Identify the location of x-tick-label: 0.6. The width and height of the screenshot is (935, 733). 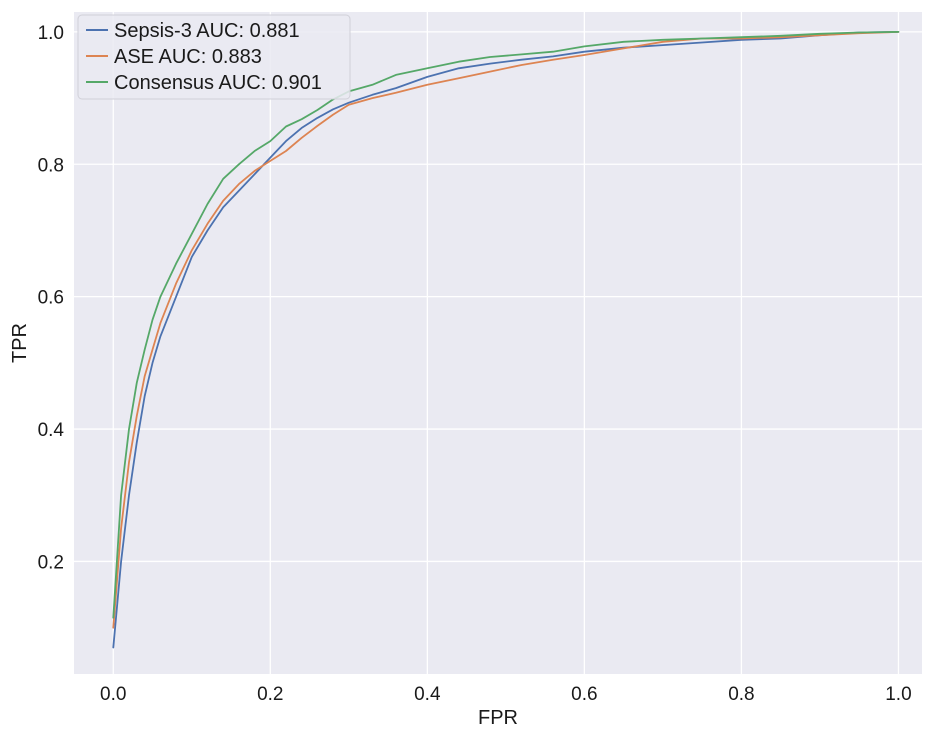
(584, 694).